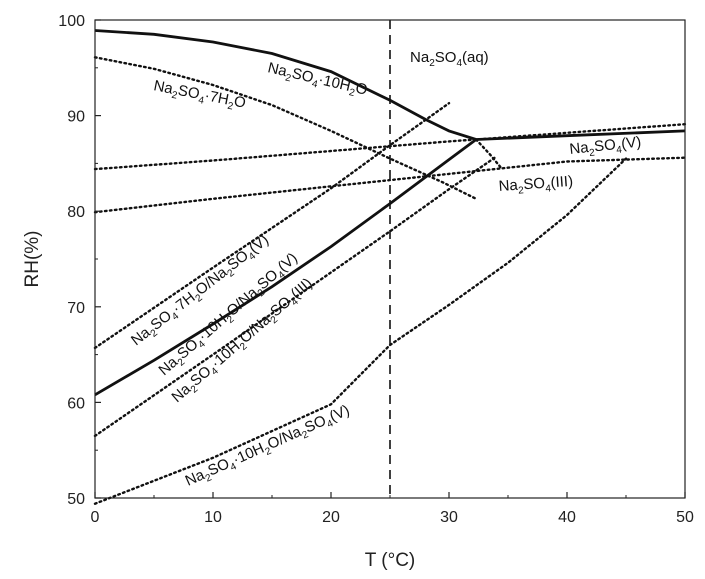 This screenshot has height=579, width=705. I want to click on x-tick-label: 40, so click(567, 517).